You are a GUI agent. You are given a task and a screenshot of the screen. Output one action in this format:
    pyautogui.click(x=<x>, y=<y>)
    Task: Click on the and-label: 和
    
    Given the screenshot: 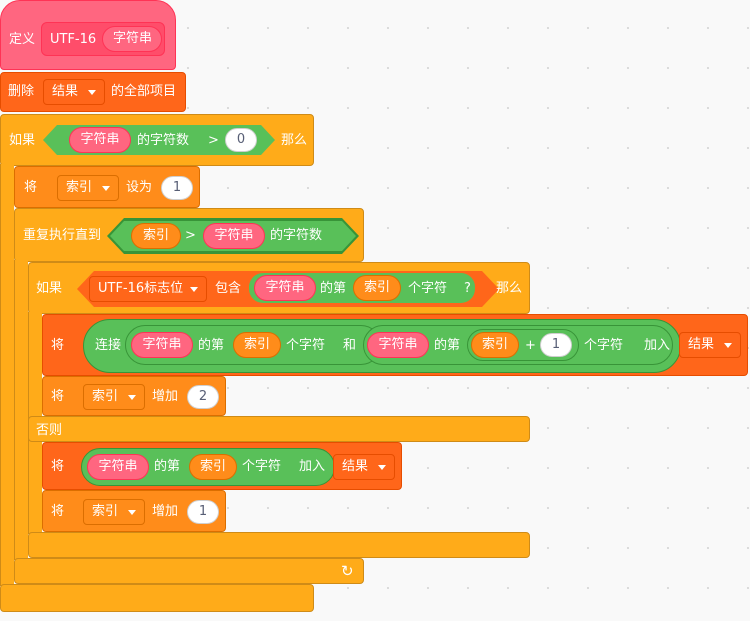 What is the action you would take?
    pyautogui.click(x=350, y=345)
    